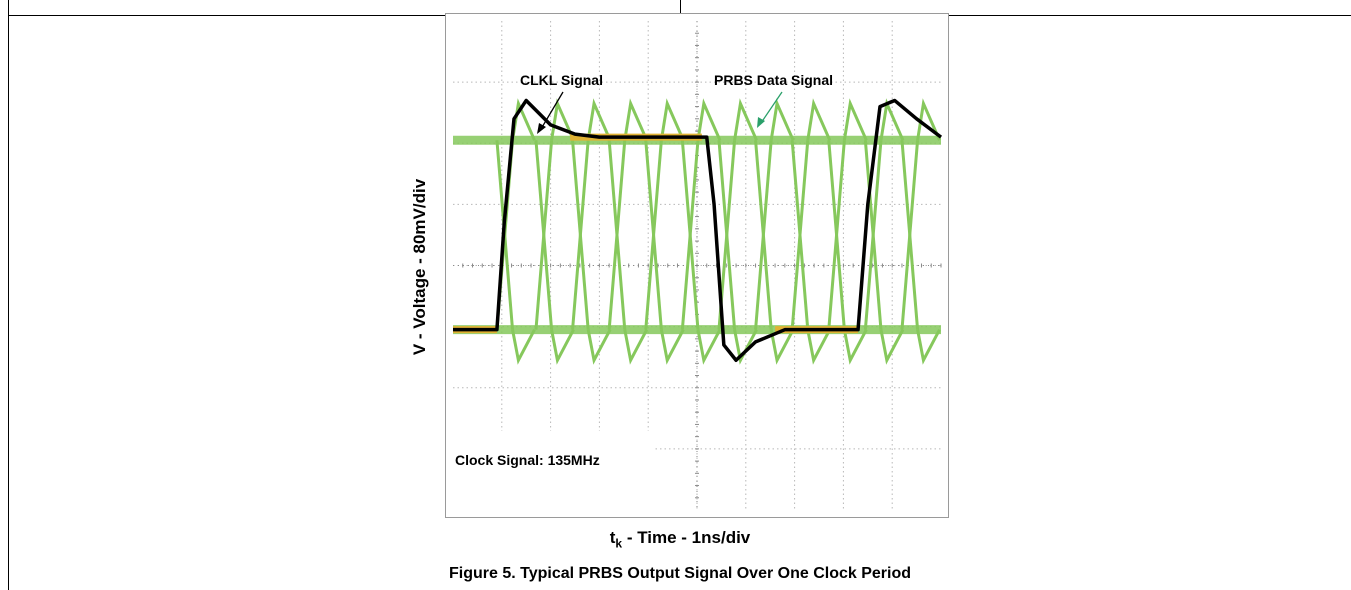  What do you see at coordinates (419, 267) in the screenshot?
I see `y-axis-label: V - Voltage - 80mV/div` at bounding box center [419, 267].